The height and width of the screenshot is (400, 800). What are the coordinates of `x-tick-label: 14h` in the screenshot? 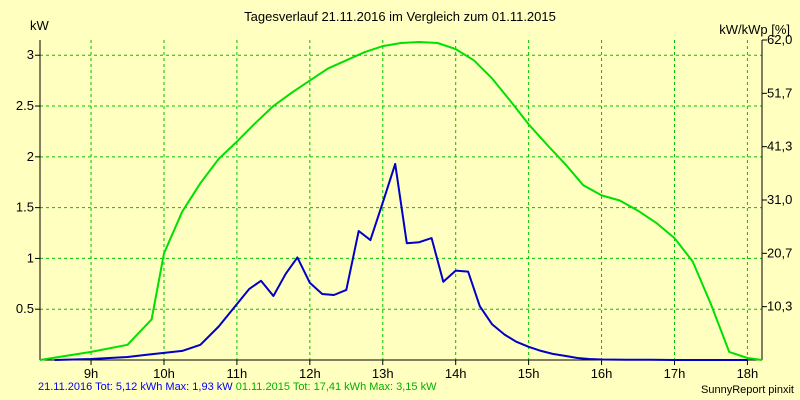 It's located at (456, 373).